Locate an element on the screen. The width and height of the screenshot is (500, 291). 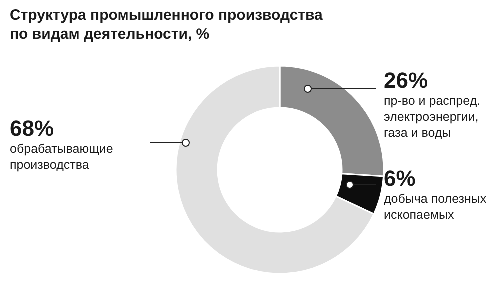
data-label: 26% is located at coordinates (407, 80).